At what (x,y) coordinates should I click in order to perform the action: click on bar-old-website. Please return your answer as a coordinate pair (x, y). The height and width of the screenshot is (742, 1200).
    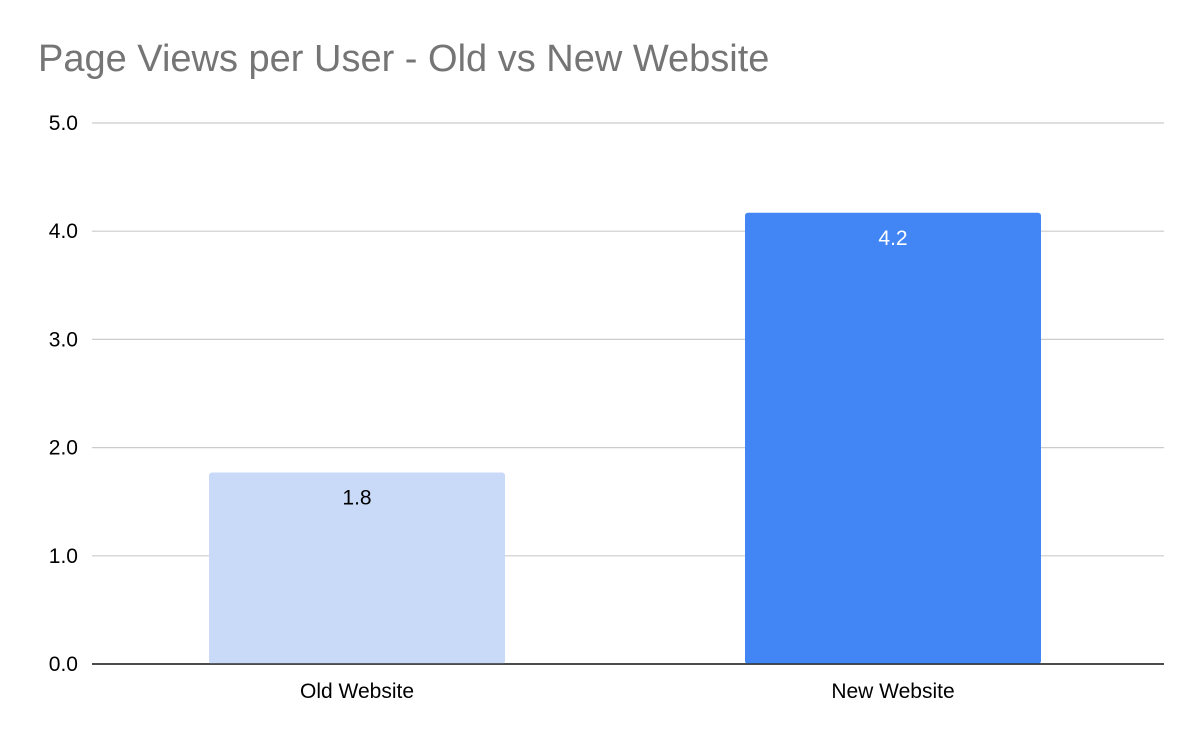
    Looking at the image, I should click on (357, 568).